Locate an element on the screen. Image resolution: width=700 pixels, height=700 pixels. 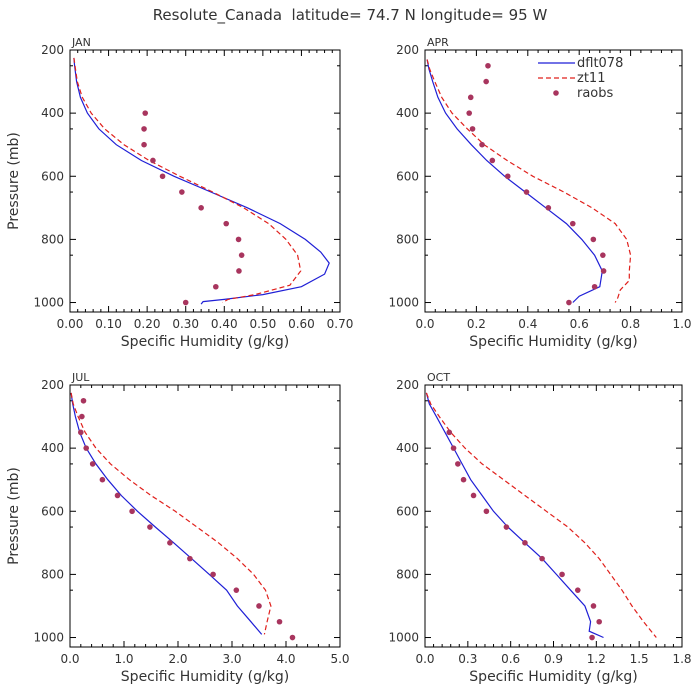
x-tick-label: 0.60 is located at coordinates (301, 324).